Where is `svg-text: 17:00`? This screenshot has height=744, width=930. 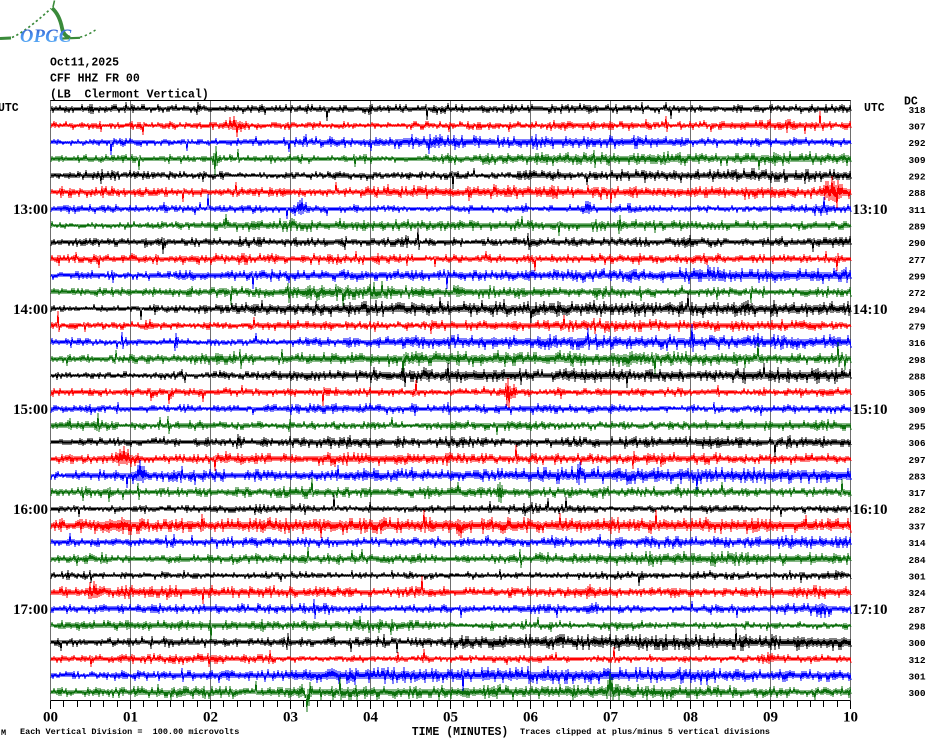 svg-text: 17:00 is located at coordinates (30, 610).